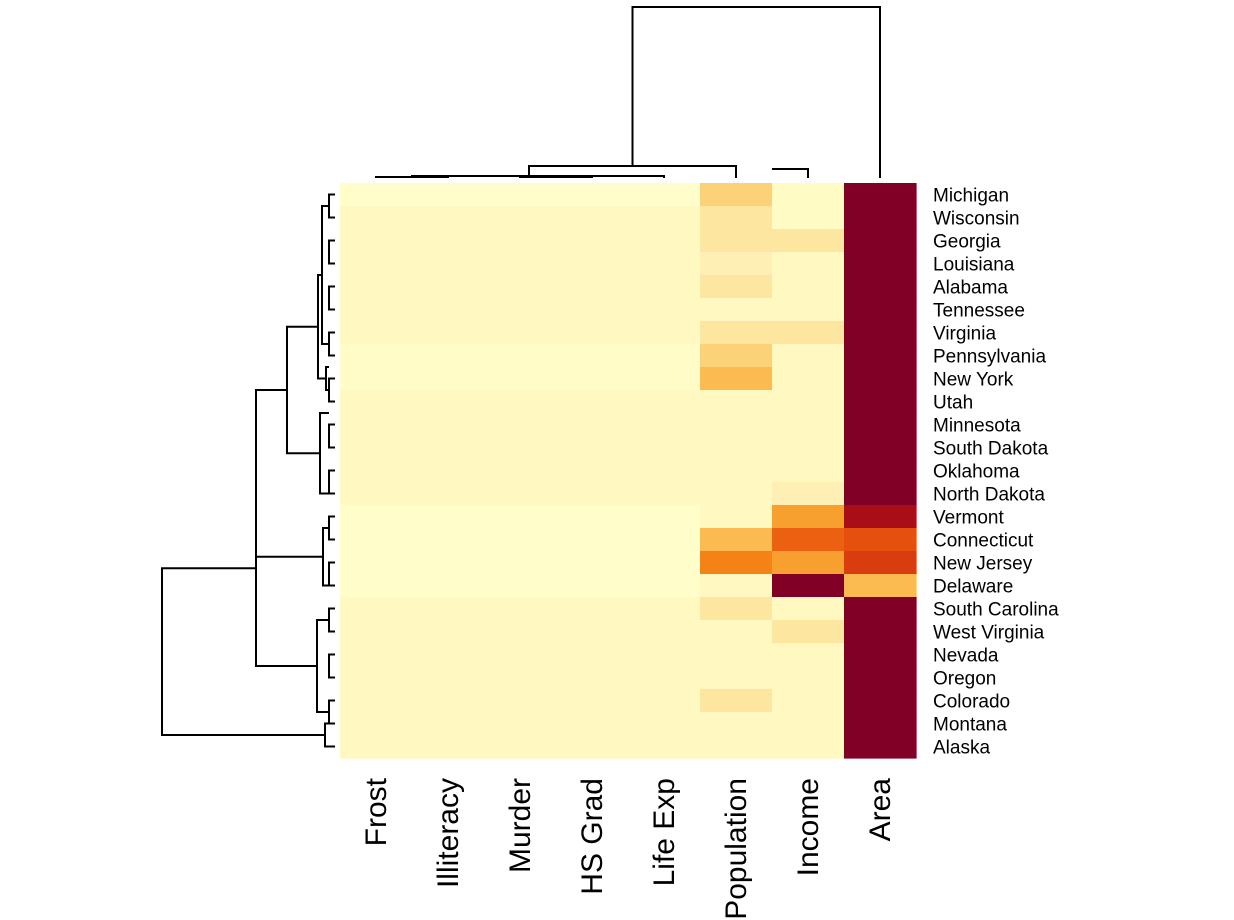  What do you see at coordinates (976, 219) in the screenshot?
I see `row-label: Wisconsin` at bounding box center [976, 219].